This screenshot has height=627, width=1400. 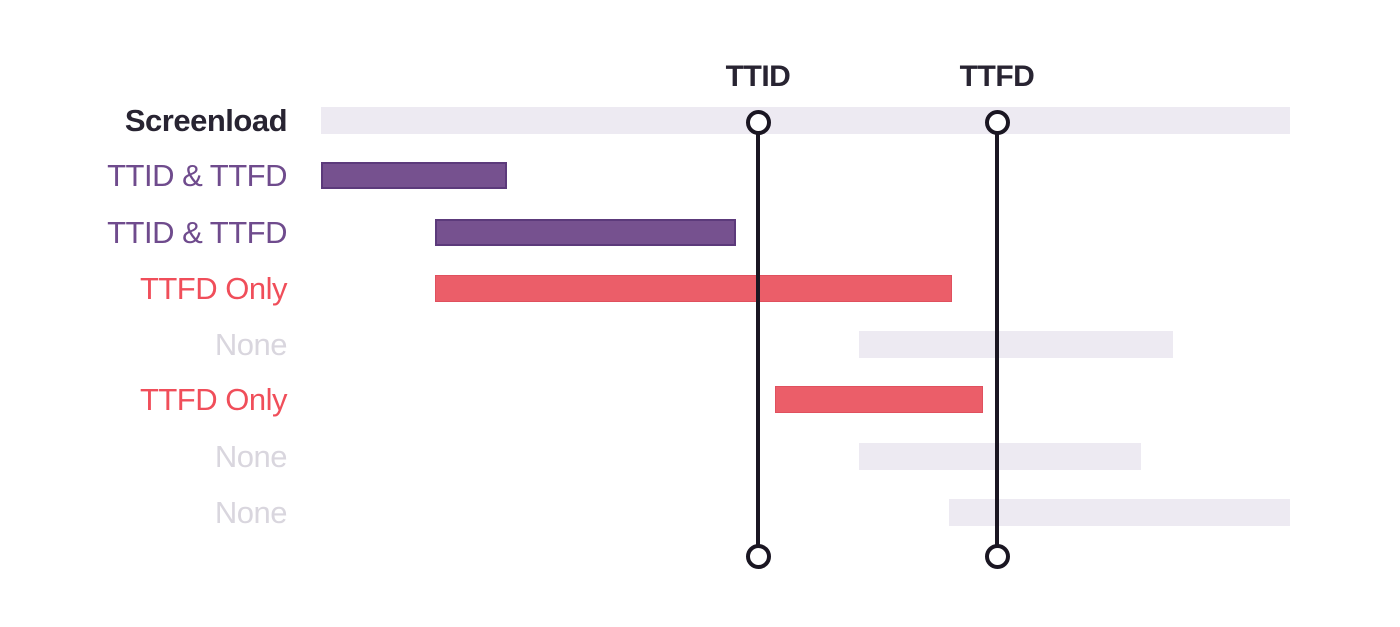 I want to click on ttid-marker-circle-bottom, so click(x=758, y=556).